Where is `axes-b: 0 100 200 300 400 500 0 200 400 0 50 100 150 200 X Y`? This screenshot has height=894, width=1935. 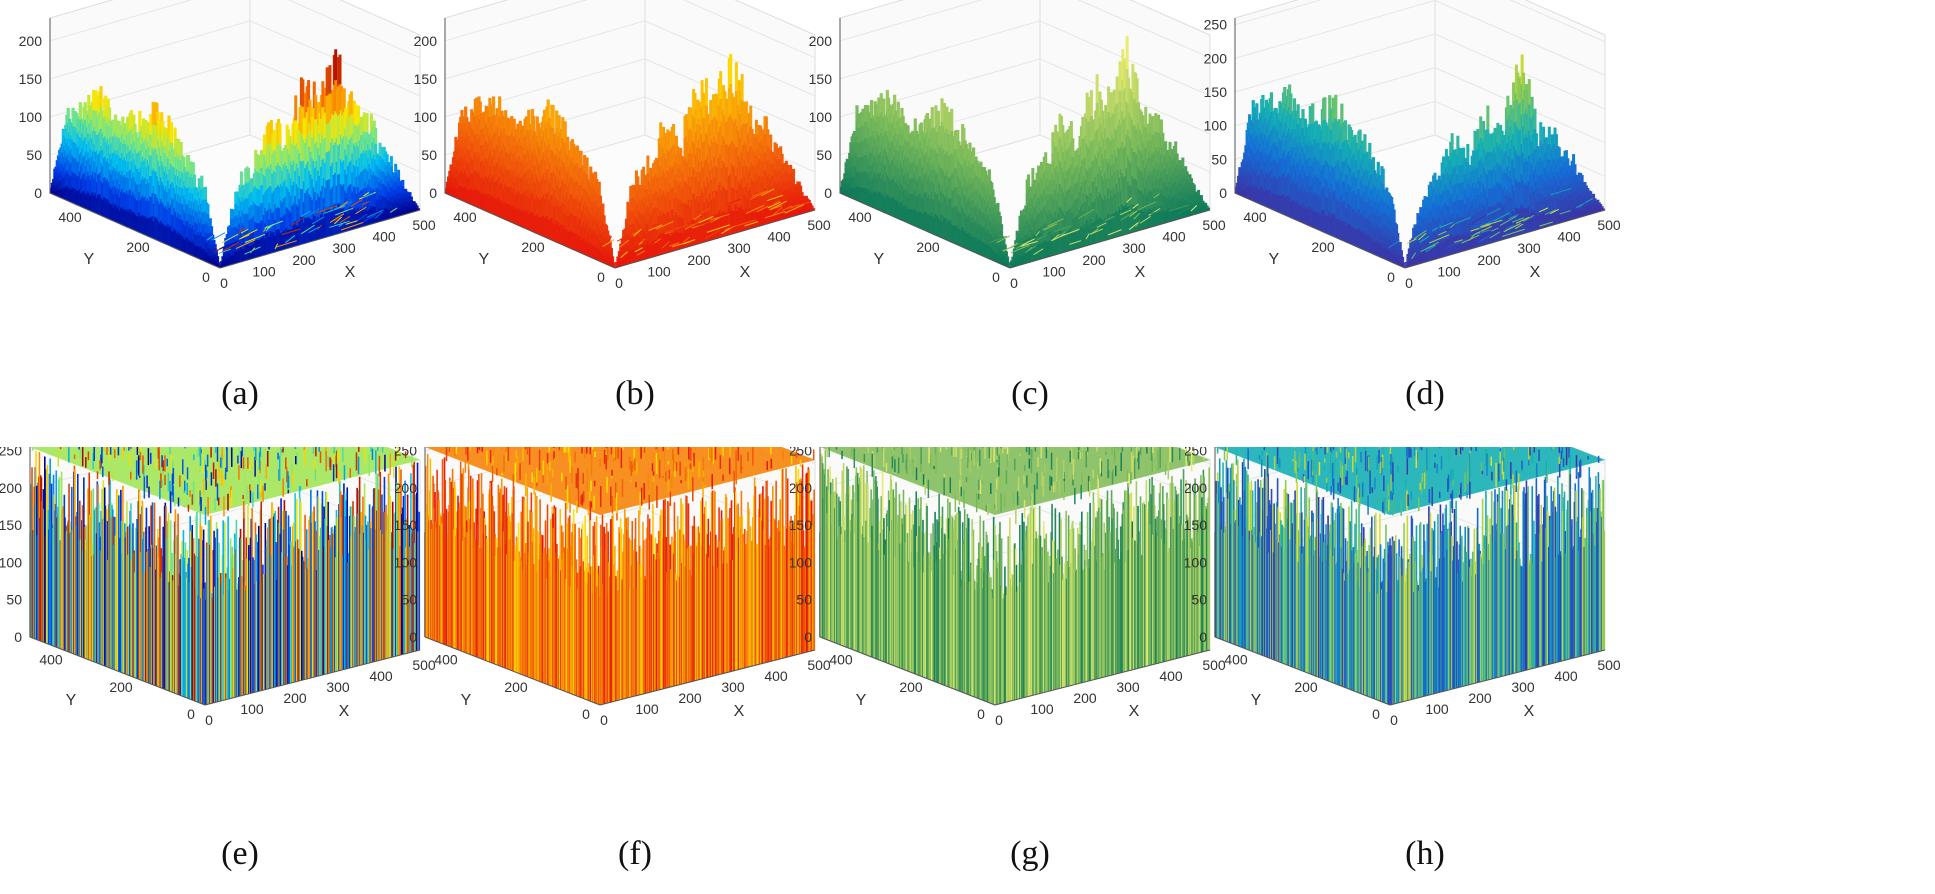
axes-b: 0 100 200 300 400 500 0 200 400 0 50 100 150 200 X Y is located at coordinates (622, 154).